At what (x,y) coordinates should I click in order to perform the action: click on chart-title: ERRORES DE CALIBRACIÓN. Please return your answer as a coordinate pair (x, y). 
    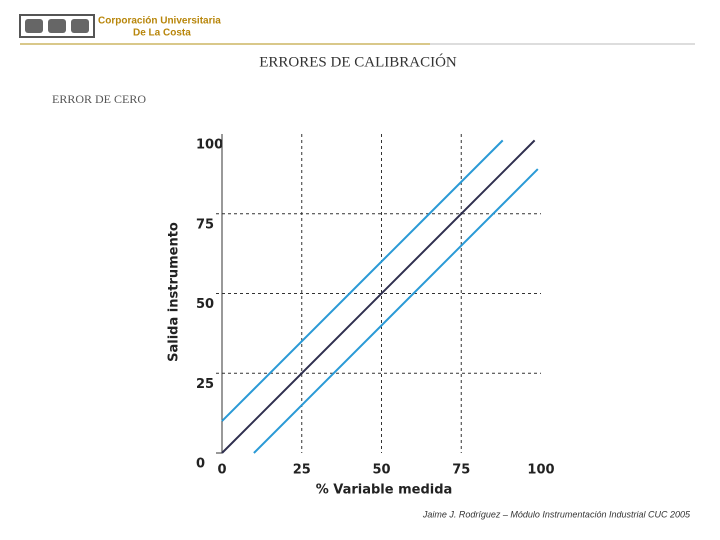
    Looking at the image, I should click on (358, 61).